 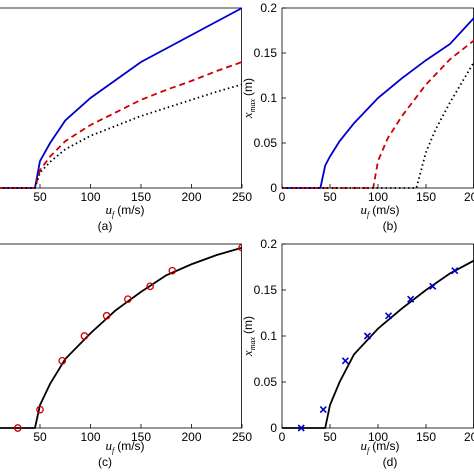 I want to click on panel-label: (a), so click(x=105, y=226).